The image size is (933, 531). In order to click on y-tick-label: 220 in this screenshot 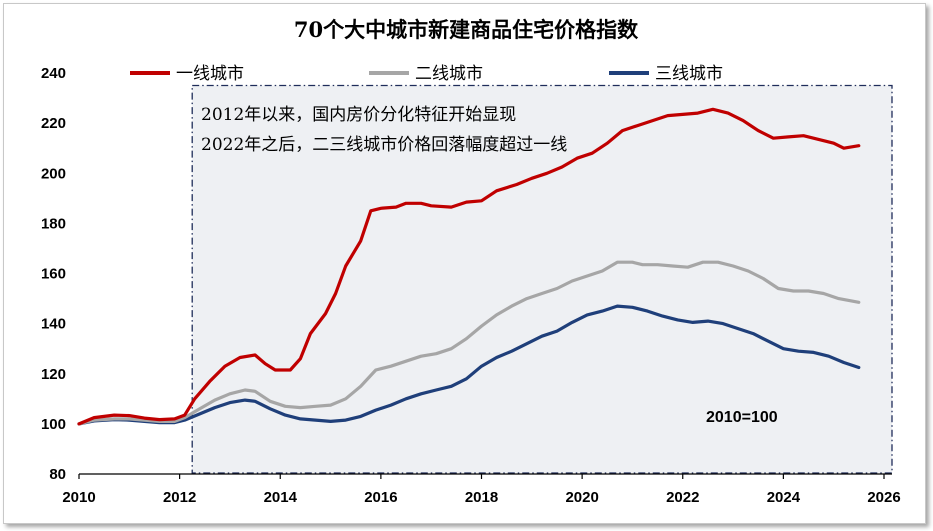, I will do `click(53, 123)`.